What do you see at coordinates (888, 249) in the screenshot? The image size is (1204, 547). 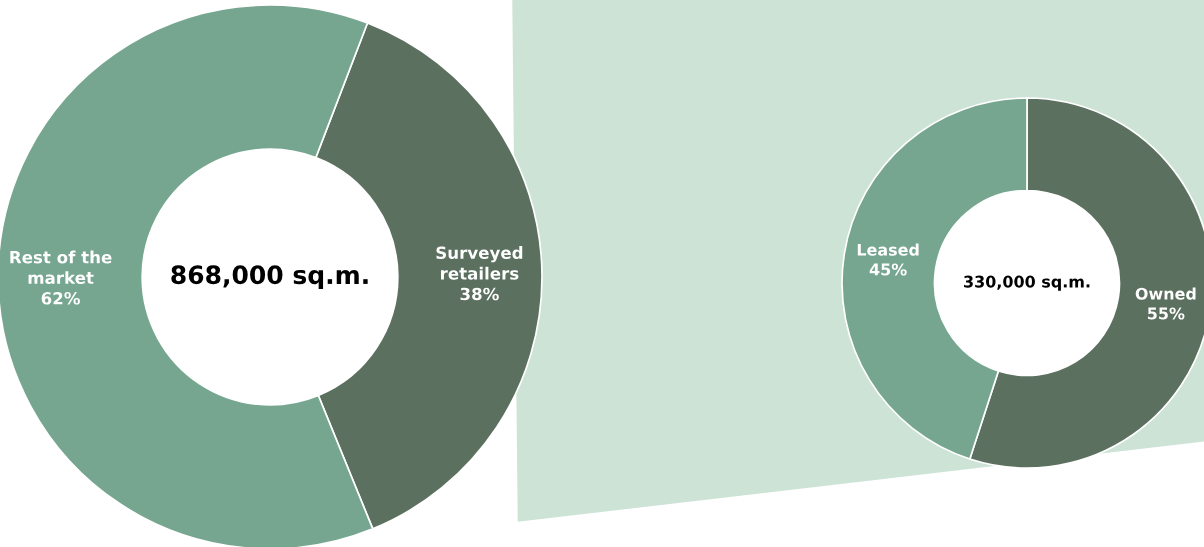 I see `slice-label: Leased` at bounding box center [888, 249].